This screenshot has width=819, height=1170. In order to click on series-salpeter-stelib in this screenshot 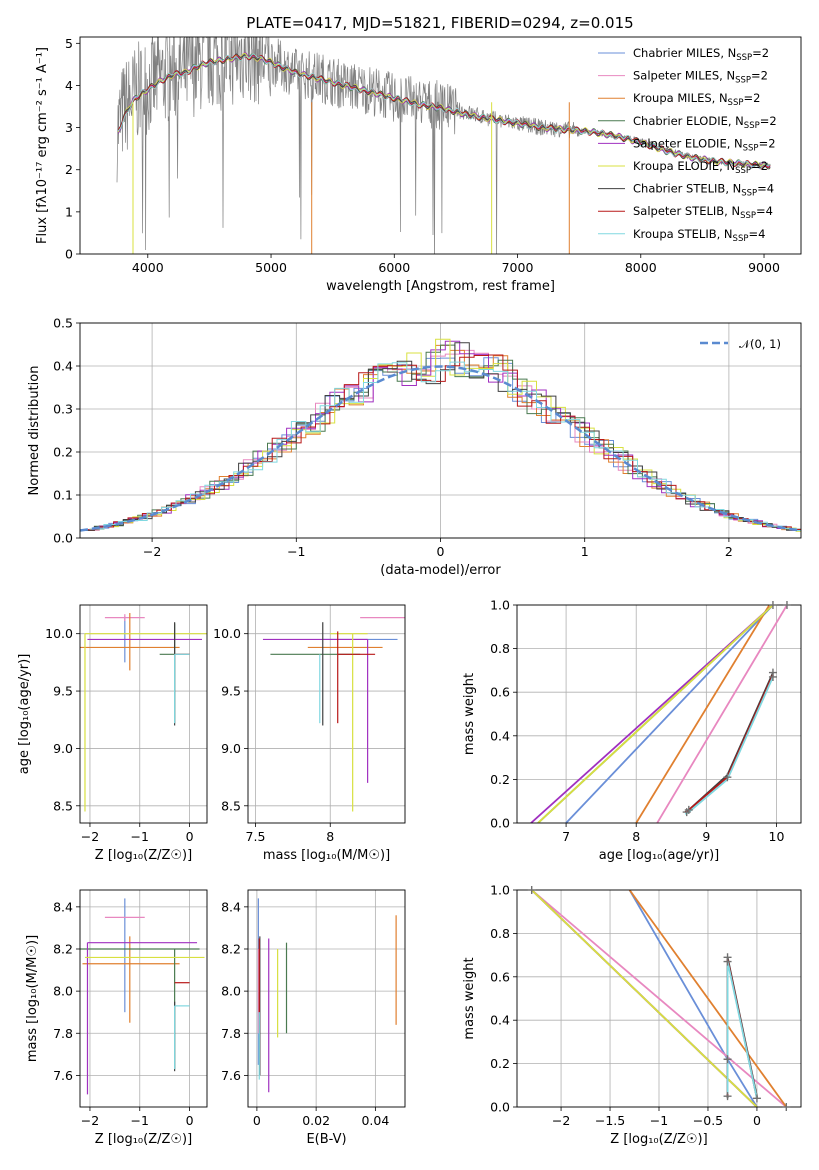, I will do `click(729, 743)`.